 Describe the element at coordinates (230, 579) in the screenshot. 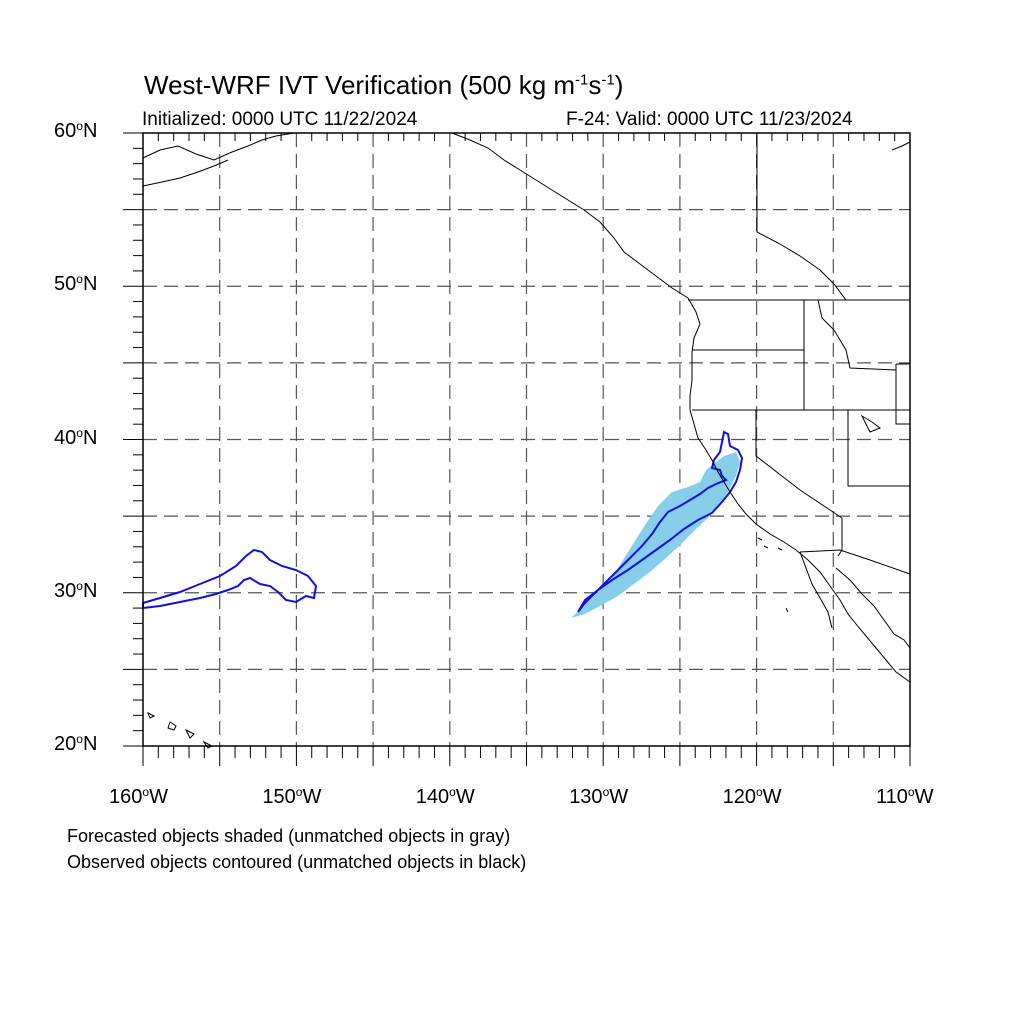

I see `observed-object-contour-west` at that location.